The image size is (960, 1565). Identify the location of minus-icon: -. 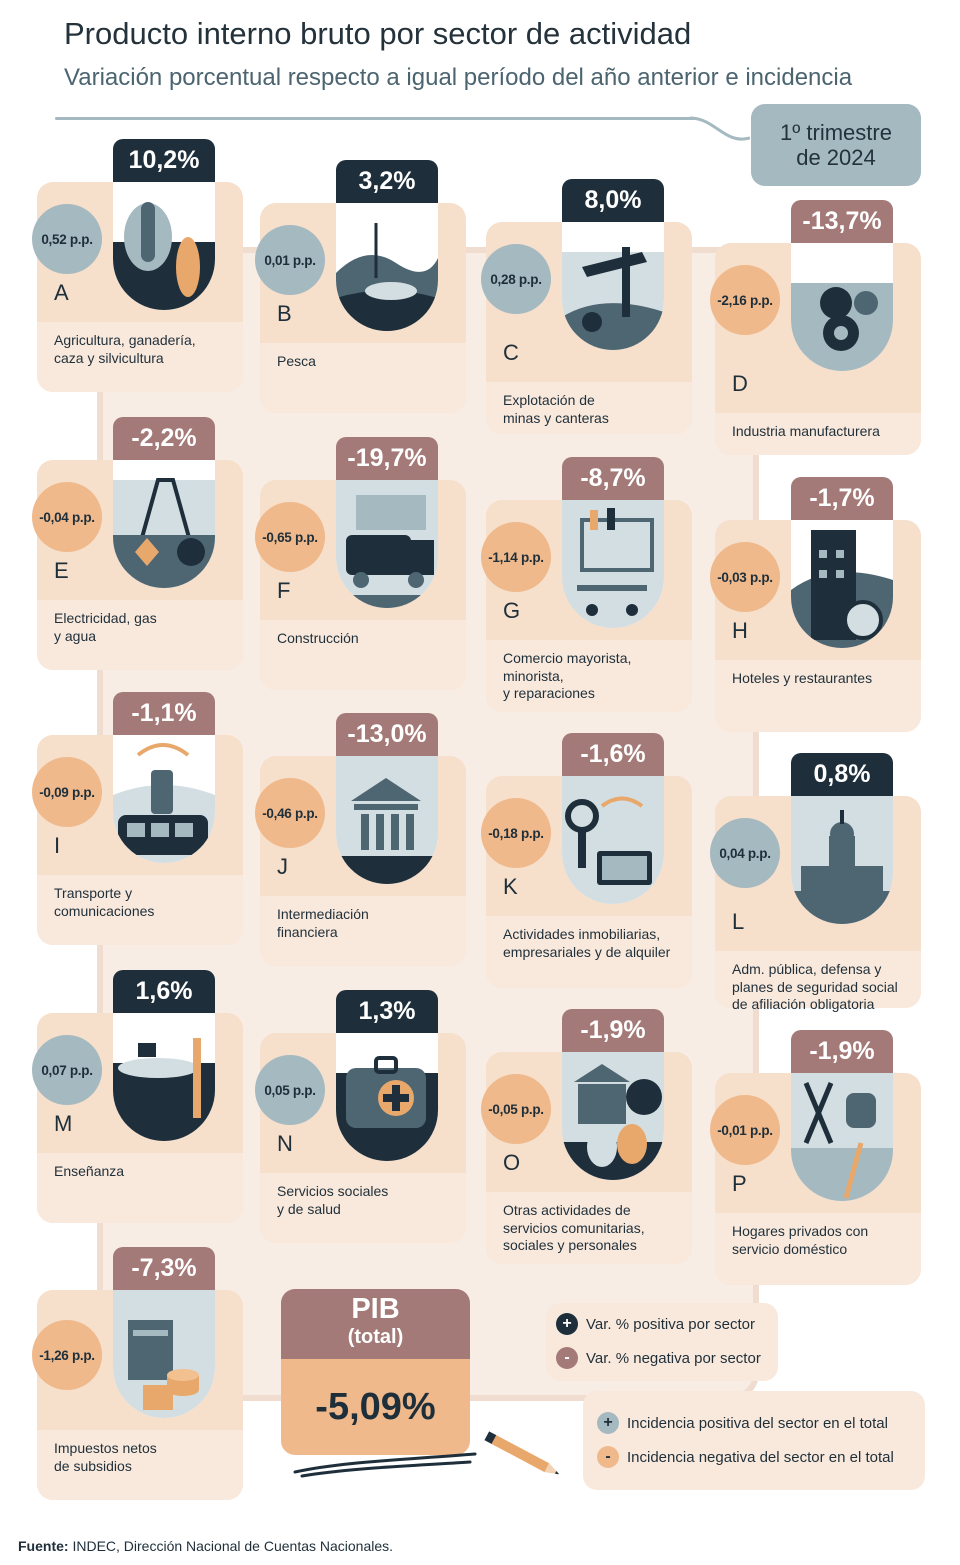
(608, 1457).